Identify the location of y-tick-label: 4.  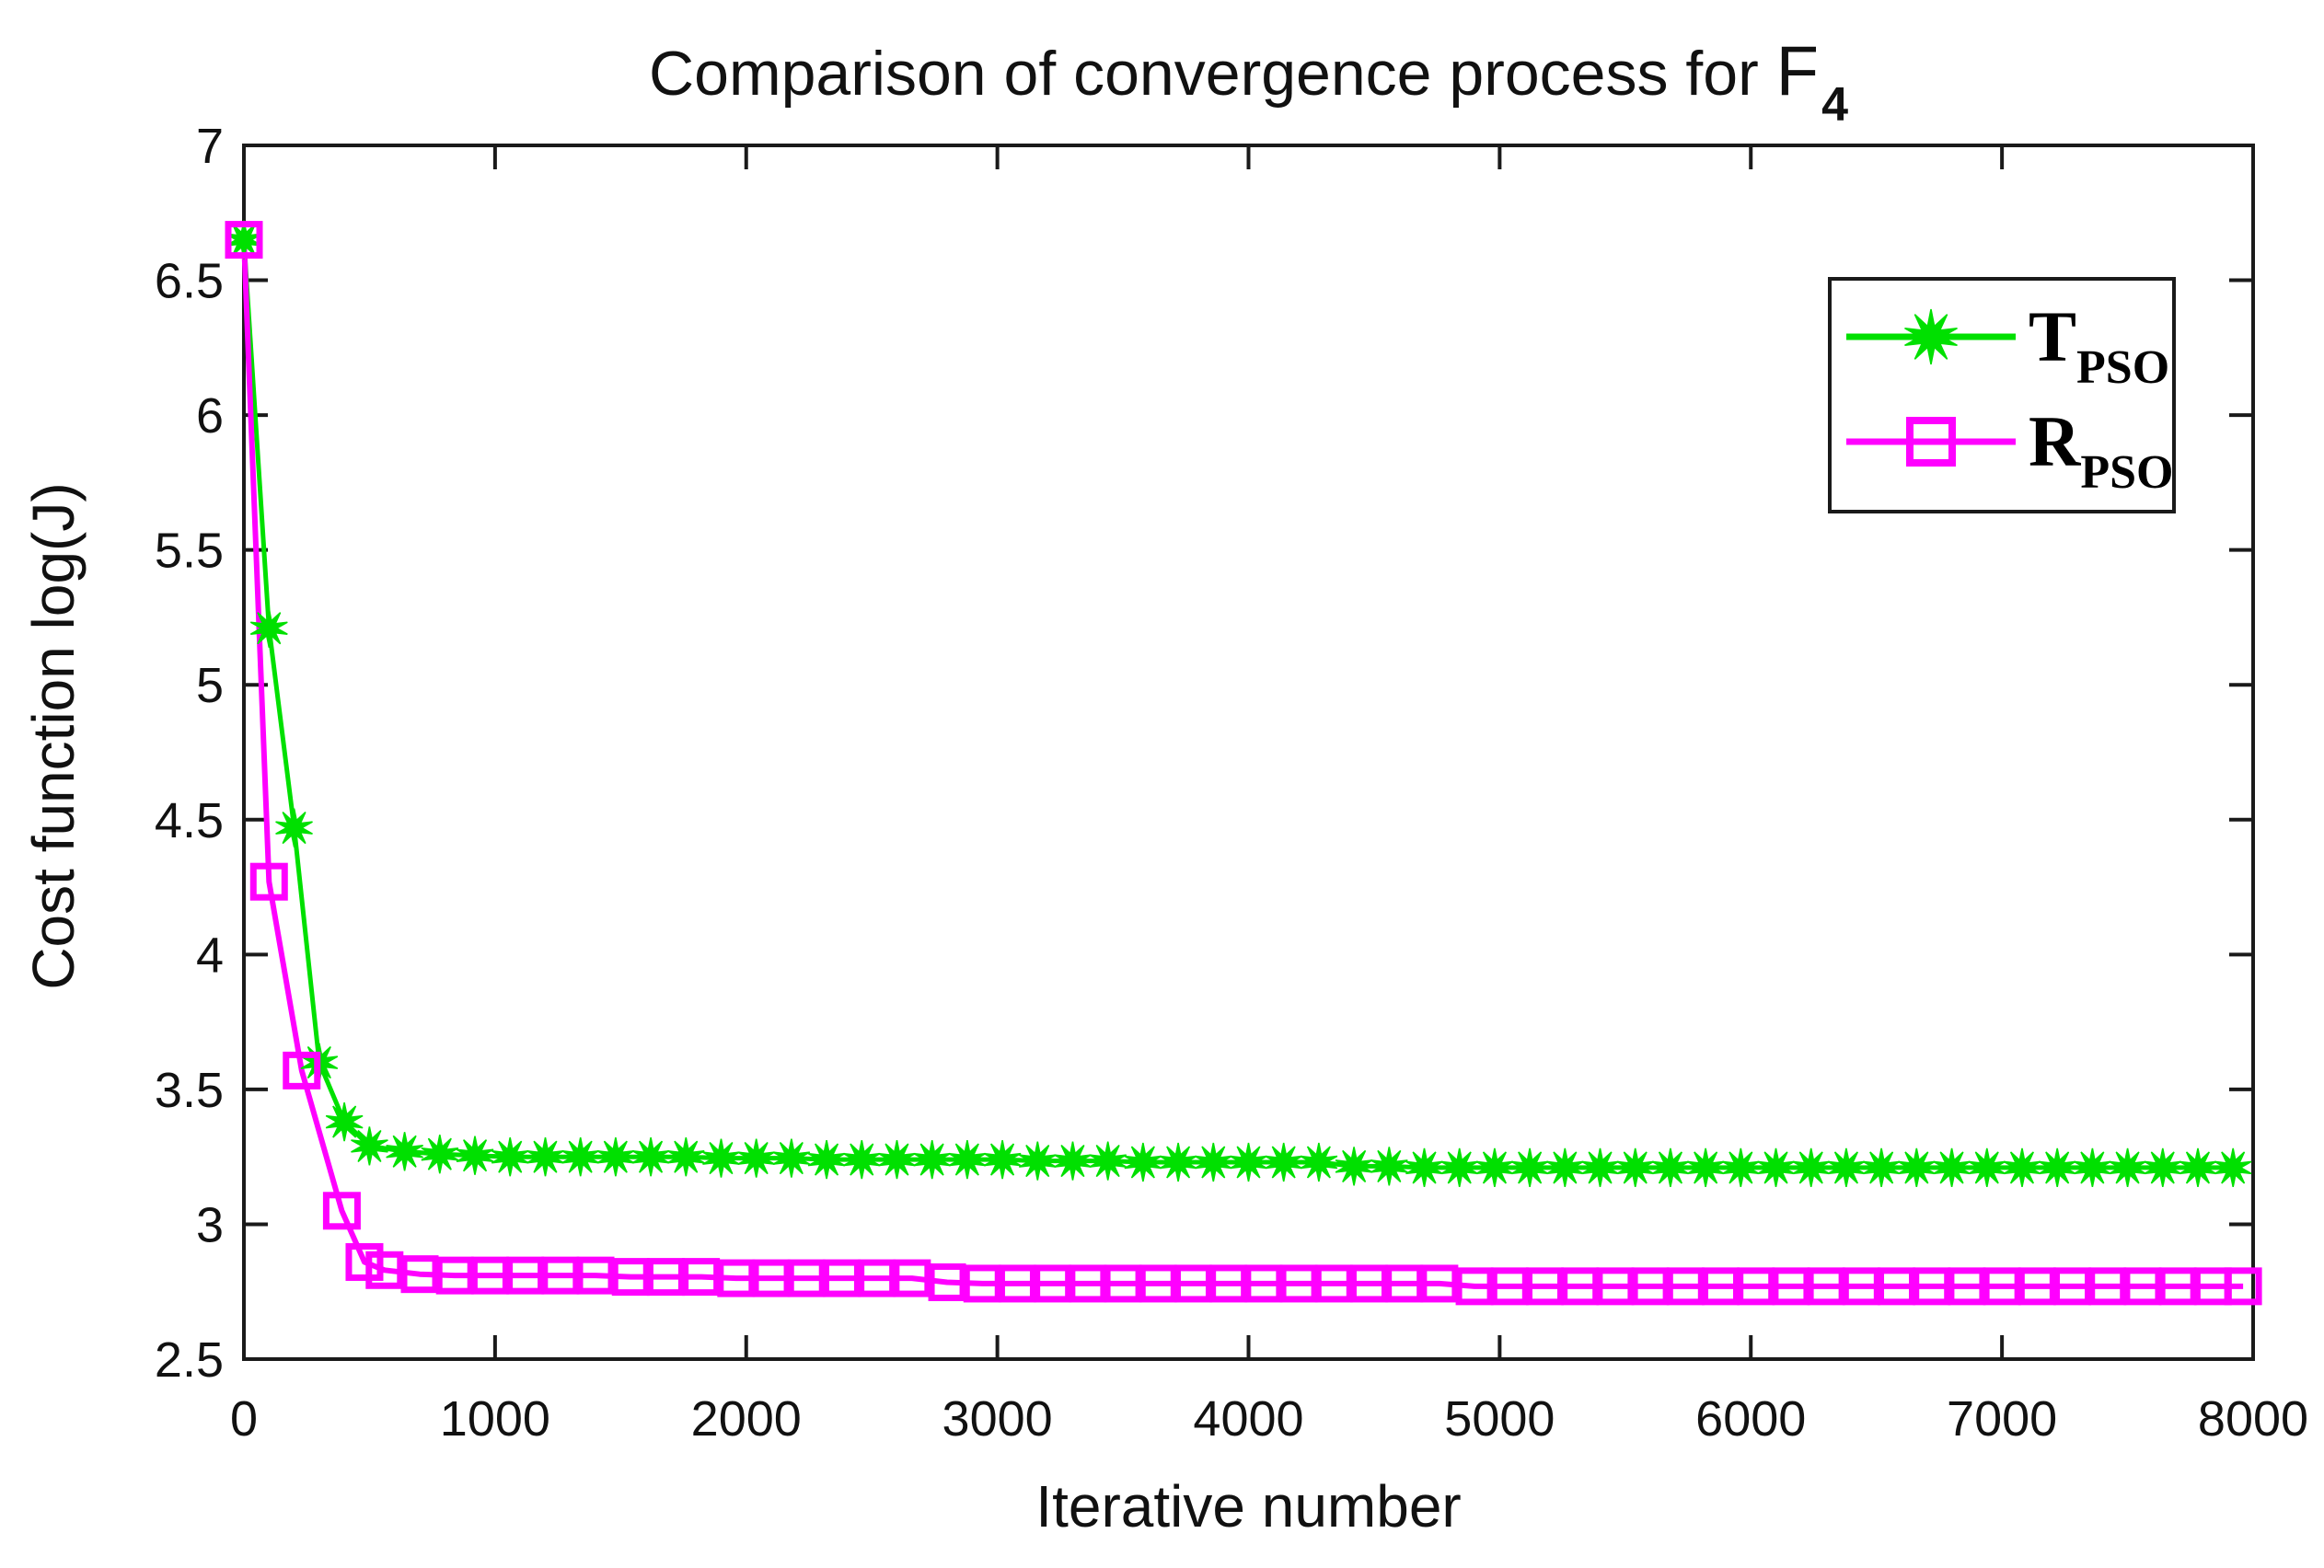
(210, 955).